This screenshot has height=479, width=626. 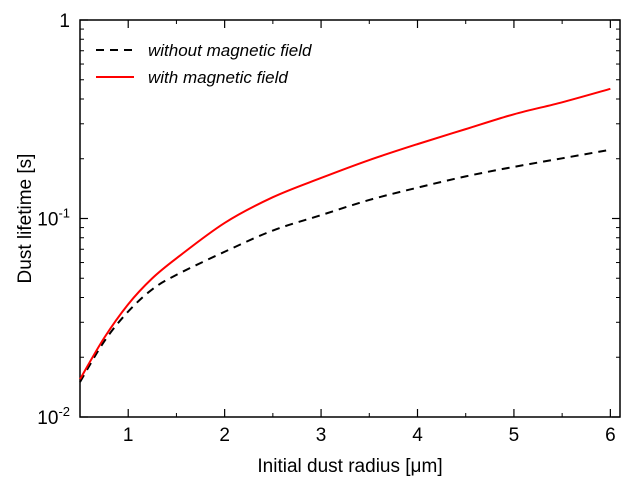 I want to click on y-tick-label: 10⁻², so click(x=53, y=416).